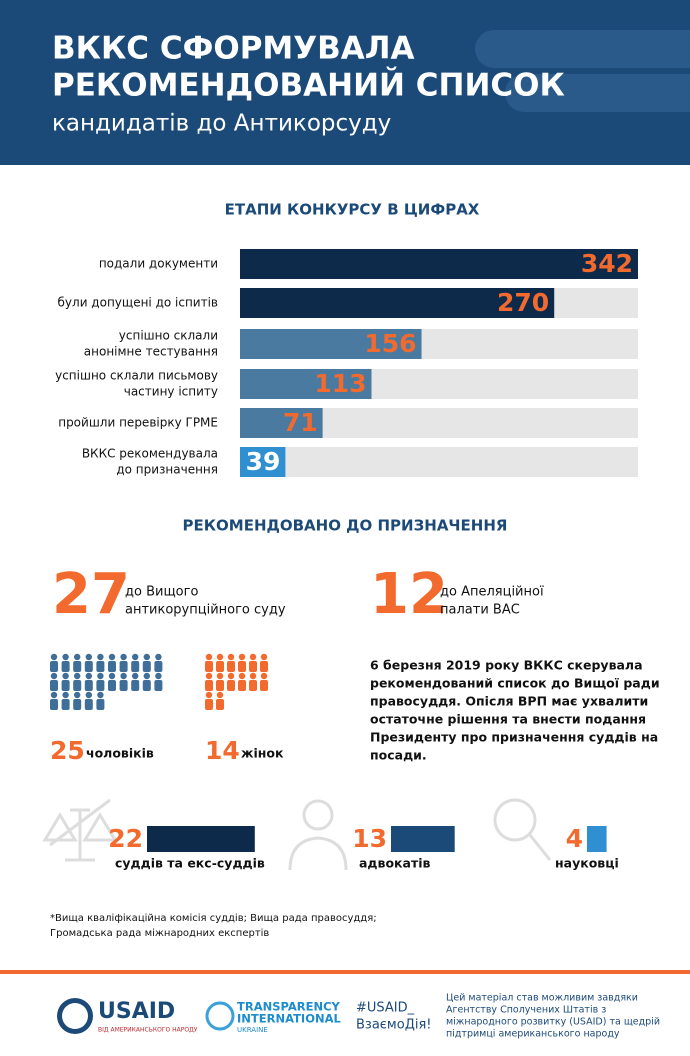 This screenshot has width=690, height=1056. What do you see at coordinates (352, 210) in the screenshot?
I see `section-title: ЕТАПИ КОНКУРСУ В ЦИФРАХ` at bounding box center [352, 210].